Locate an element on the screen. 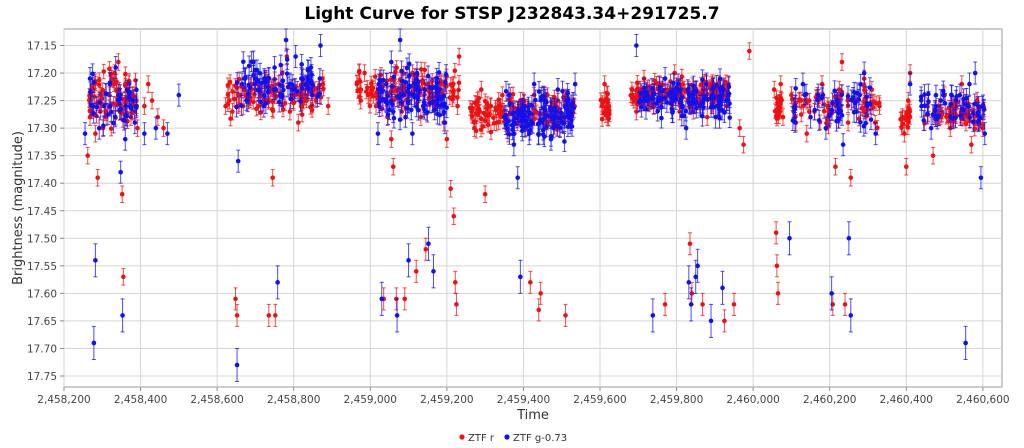  y-tick-label: 17.75 is located at coordinates (42, 377).